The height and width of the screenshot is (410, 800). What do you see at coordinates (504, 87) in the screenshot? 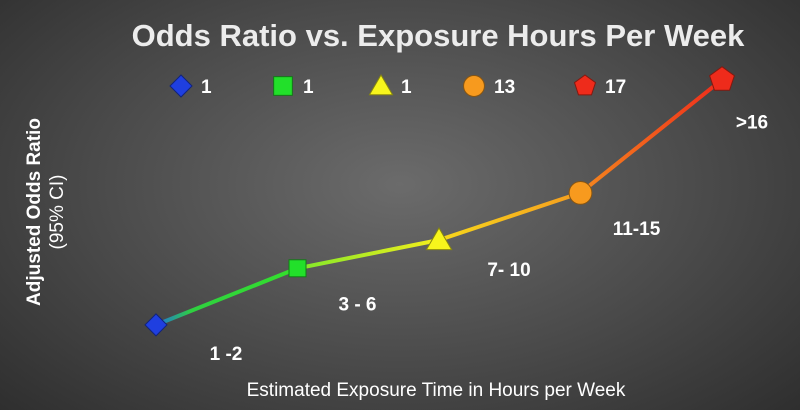
I see `legend-label: 13` at bounding box center [504, 87].